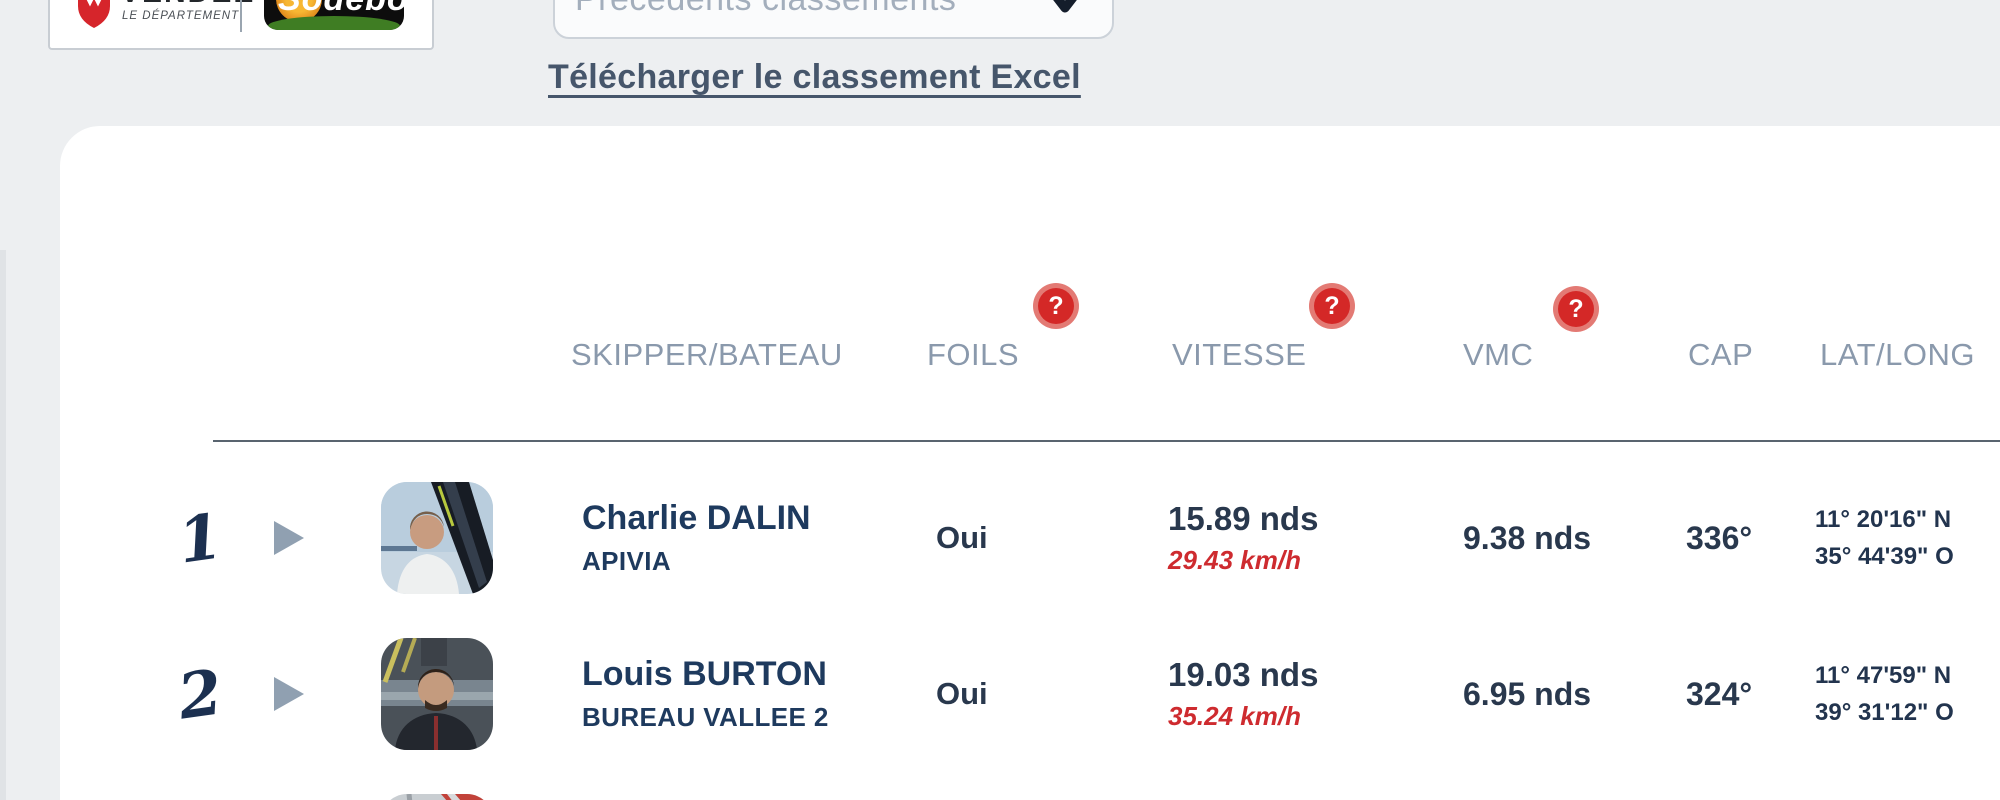 This screenshot has width=2000, height=800. I want to click on vitesse-cell: 15.89 nds 29.43 km/h, so click(1243, 538).